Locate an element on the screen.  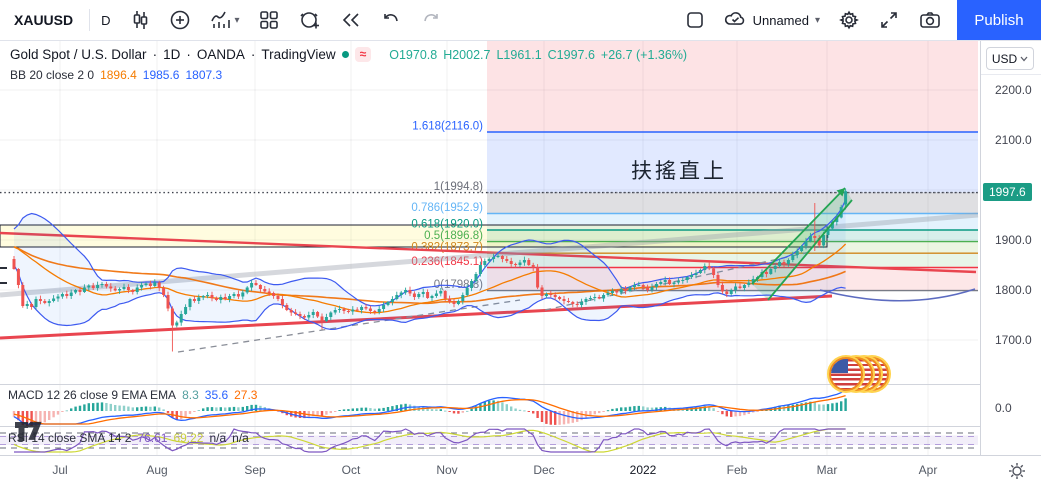
price-tick-label: 1800.0 is located at coordinates (1013, 290).